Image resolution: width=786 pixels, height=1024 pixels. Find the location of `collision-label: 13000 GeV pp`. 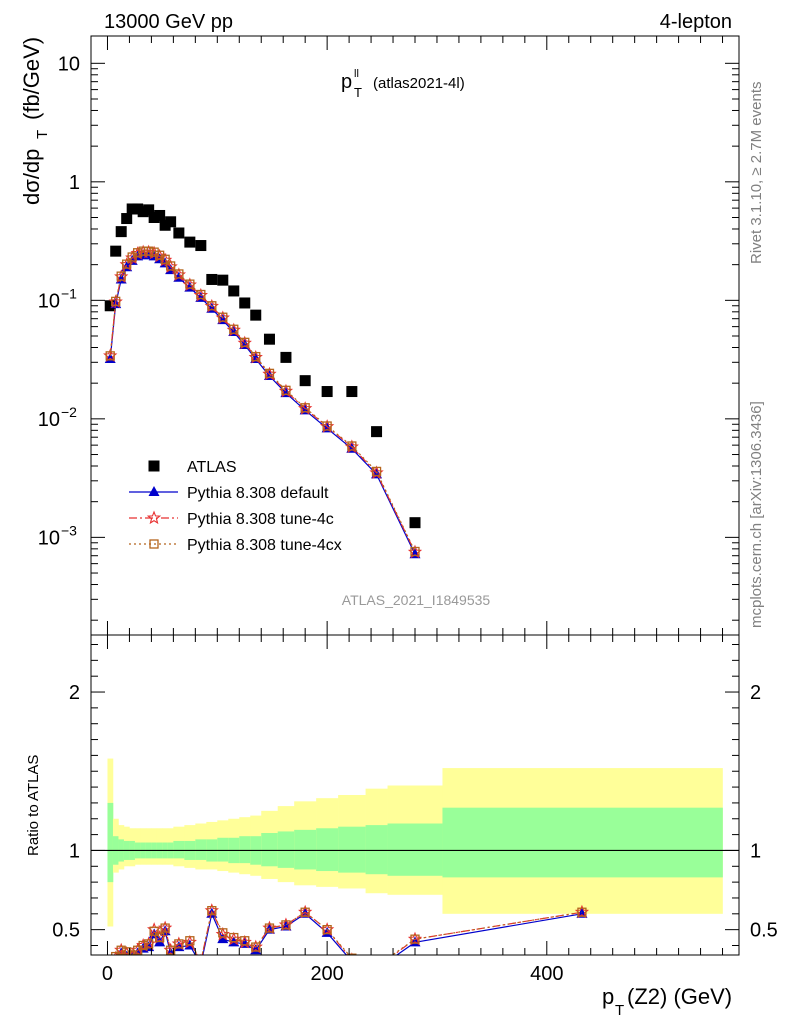

collision-label: 13000 GeV pp is located at coordinates (168, 22).